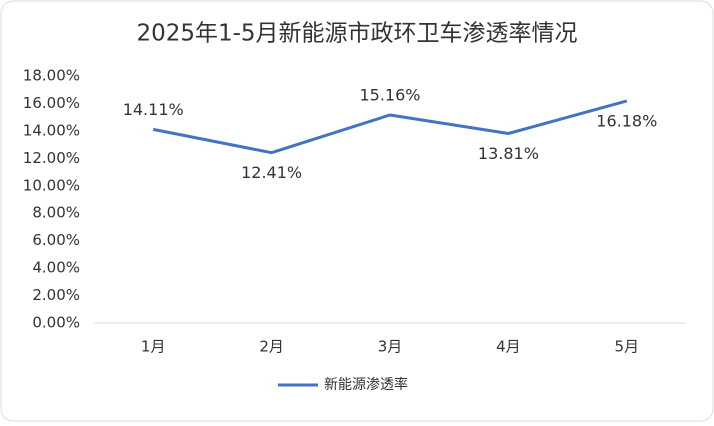  Describe the element at coordinates (56, 240) in the screenshot. I see `y-tick-label: 6.00%` at that location.